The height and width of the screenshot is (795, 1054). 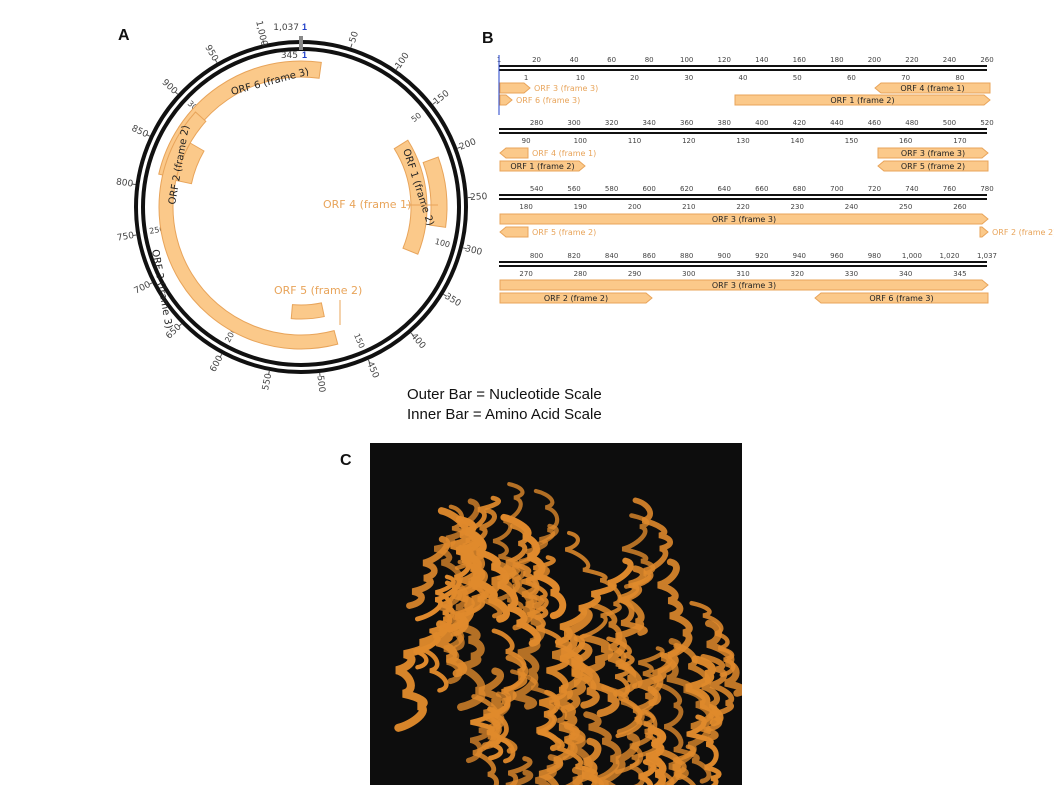 What do you see at coordinates (686, 123) in the screenshot?
I see `nt-tick-label: 360` at bounding box center [686, 123].